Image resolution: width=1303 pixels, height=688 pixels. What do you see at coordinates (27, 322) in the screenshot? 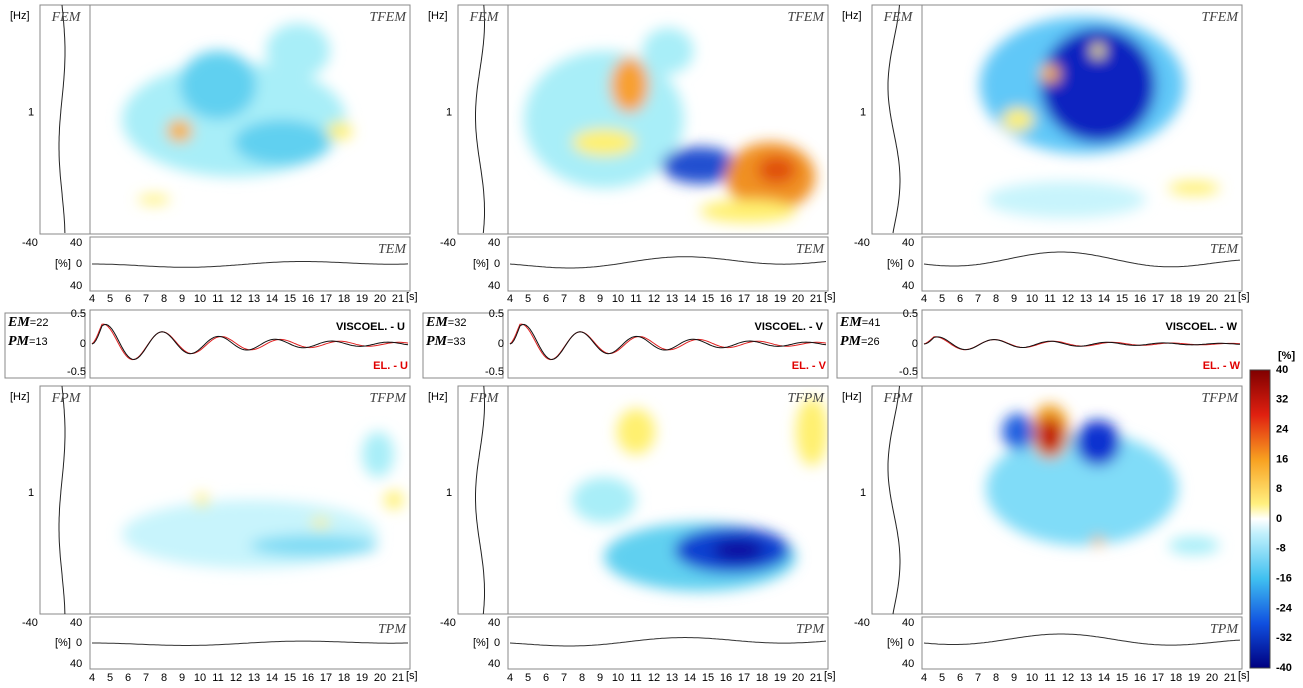
I see `em-text: EM=22` at bounding box center [27, 322].